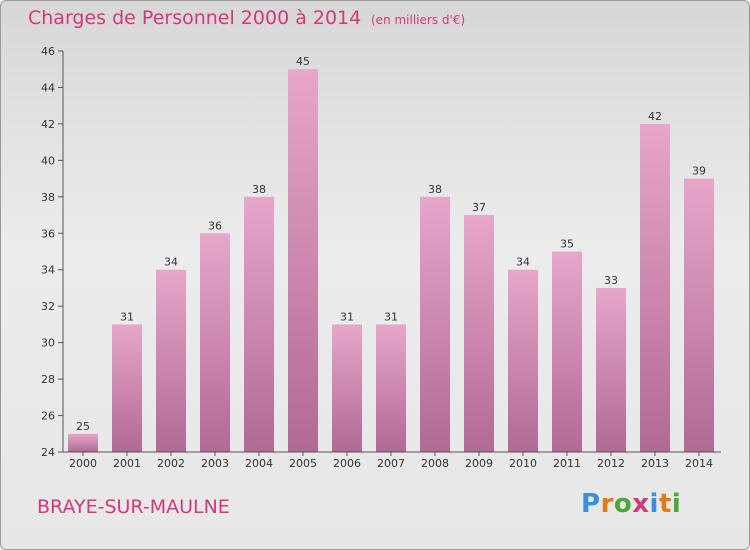 This screenshot has width=750, height=550. Describe the element at coordinates (48, 233) in the screenshot. I see `y-tick-label: 36` at that location.